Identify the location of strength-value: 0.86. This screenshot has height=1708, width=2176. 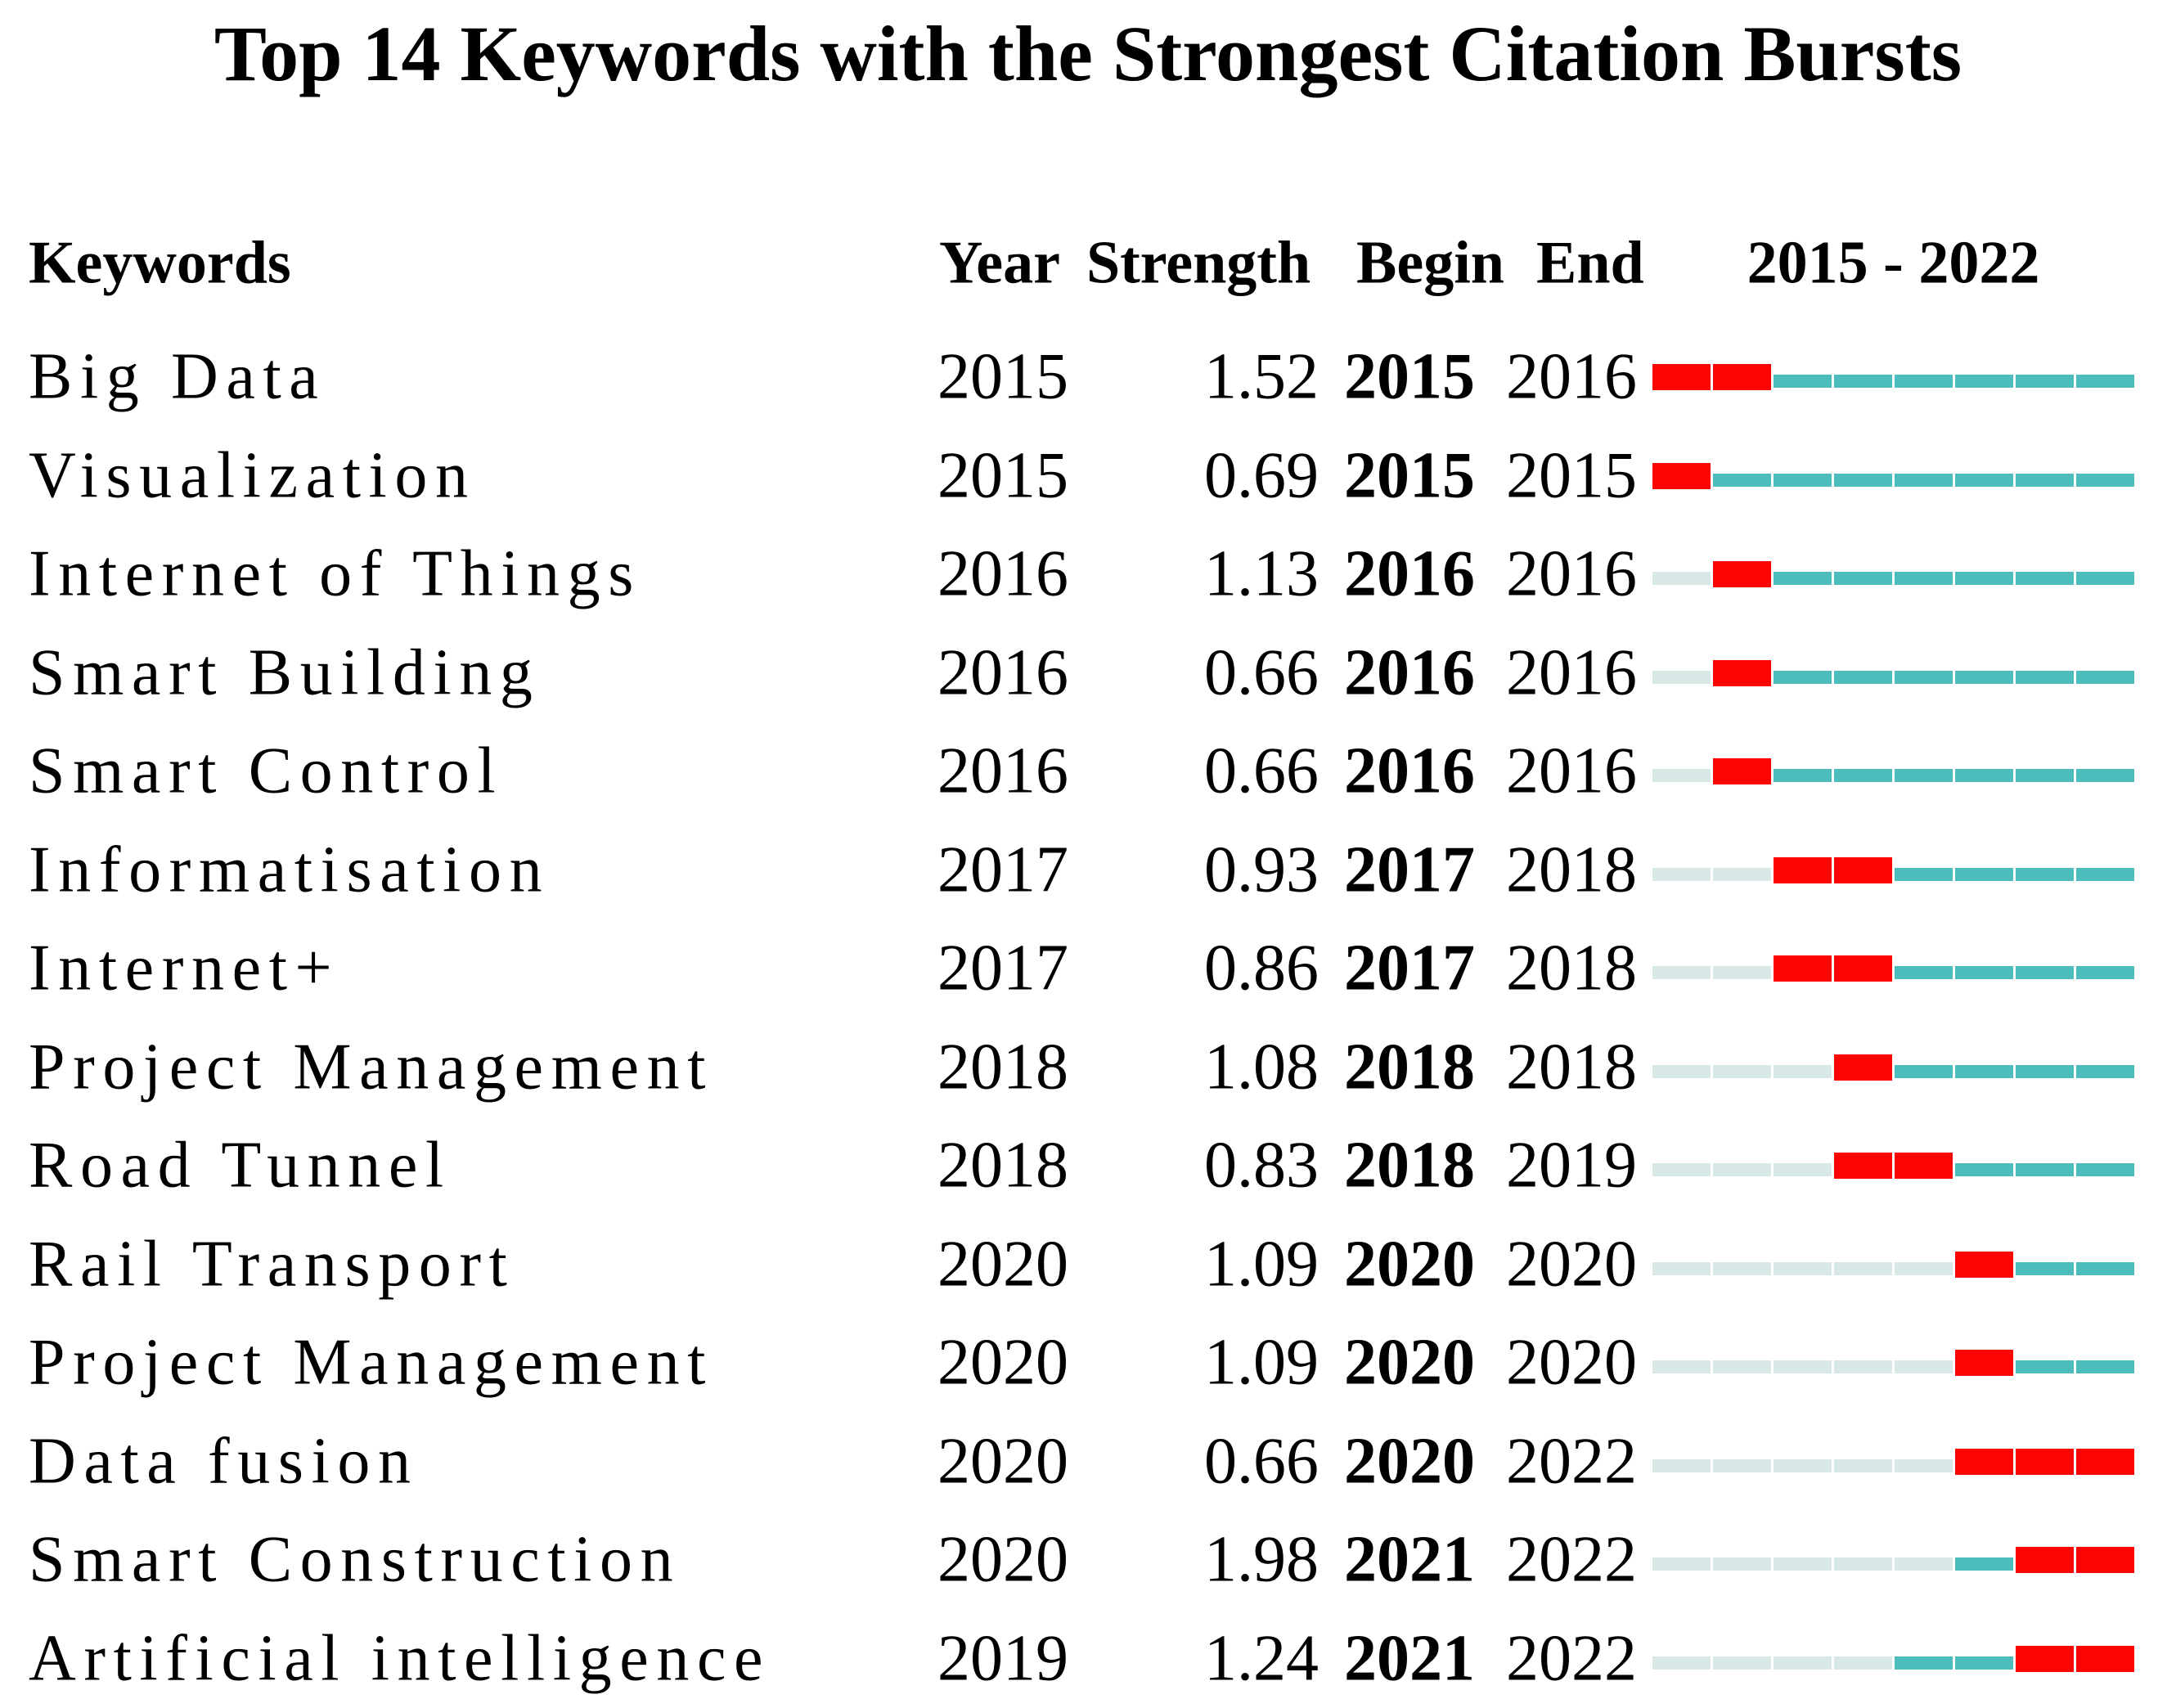
(1261, 968).